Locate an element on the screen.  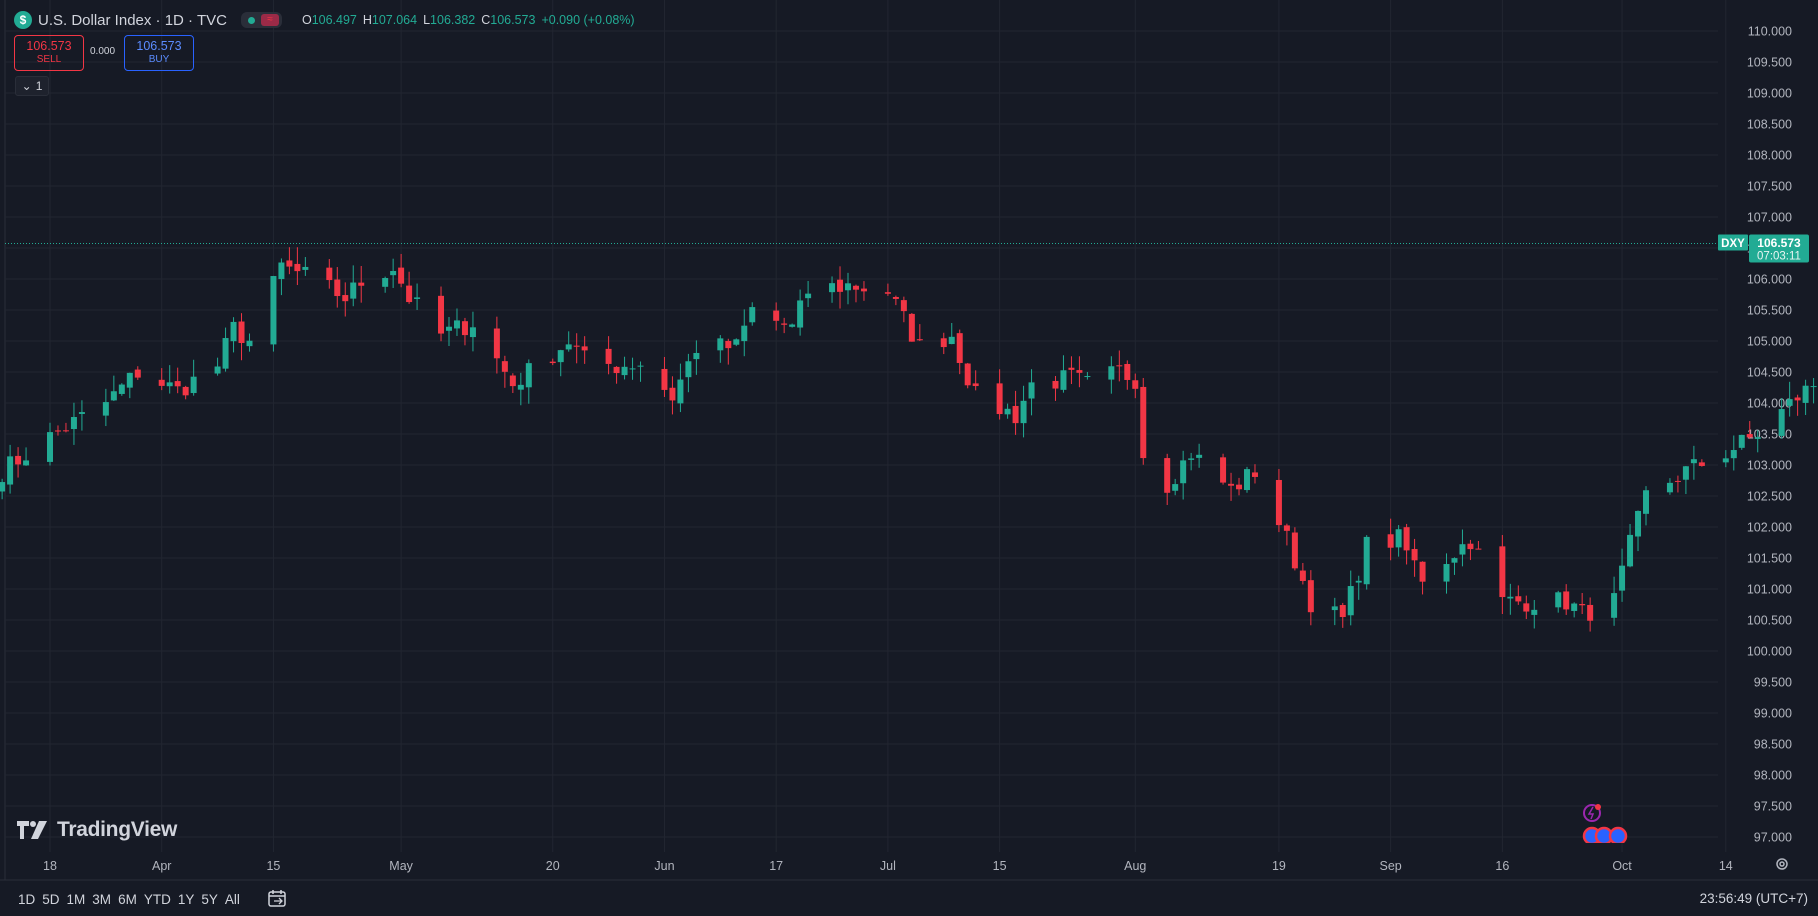
range-button-1m: 1M is located at coordinates (76, 899).